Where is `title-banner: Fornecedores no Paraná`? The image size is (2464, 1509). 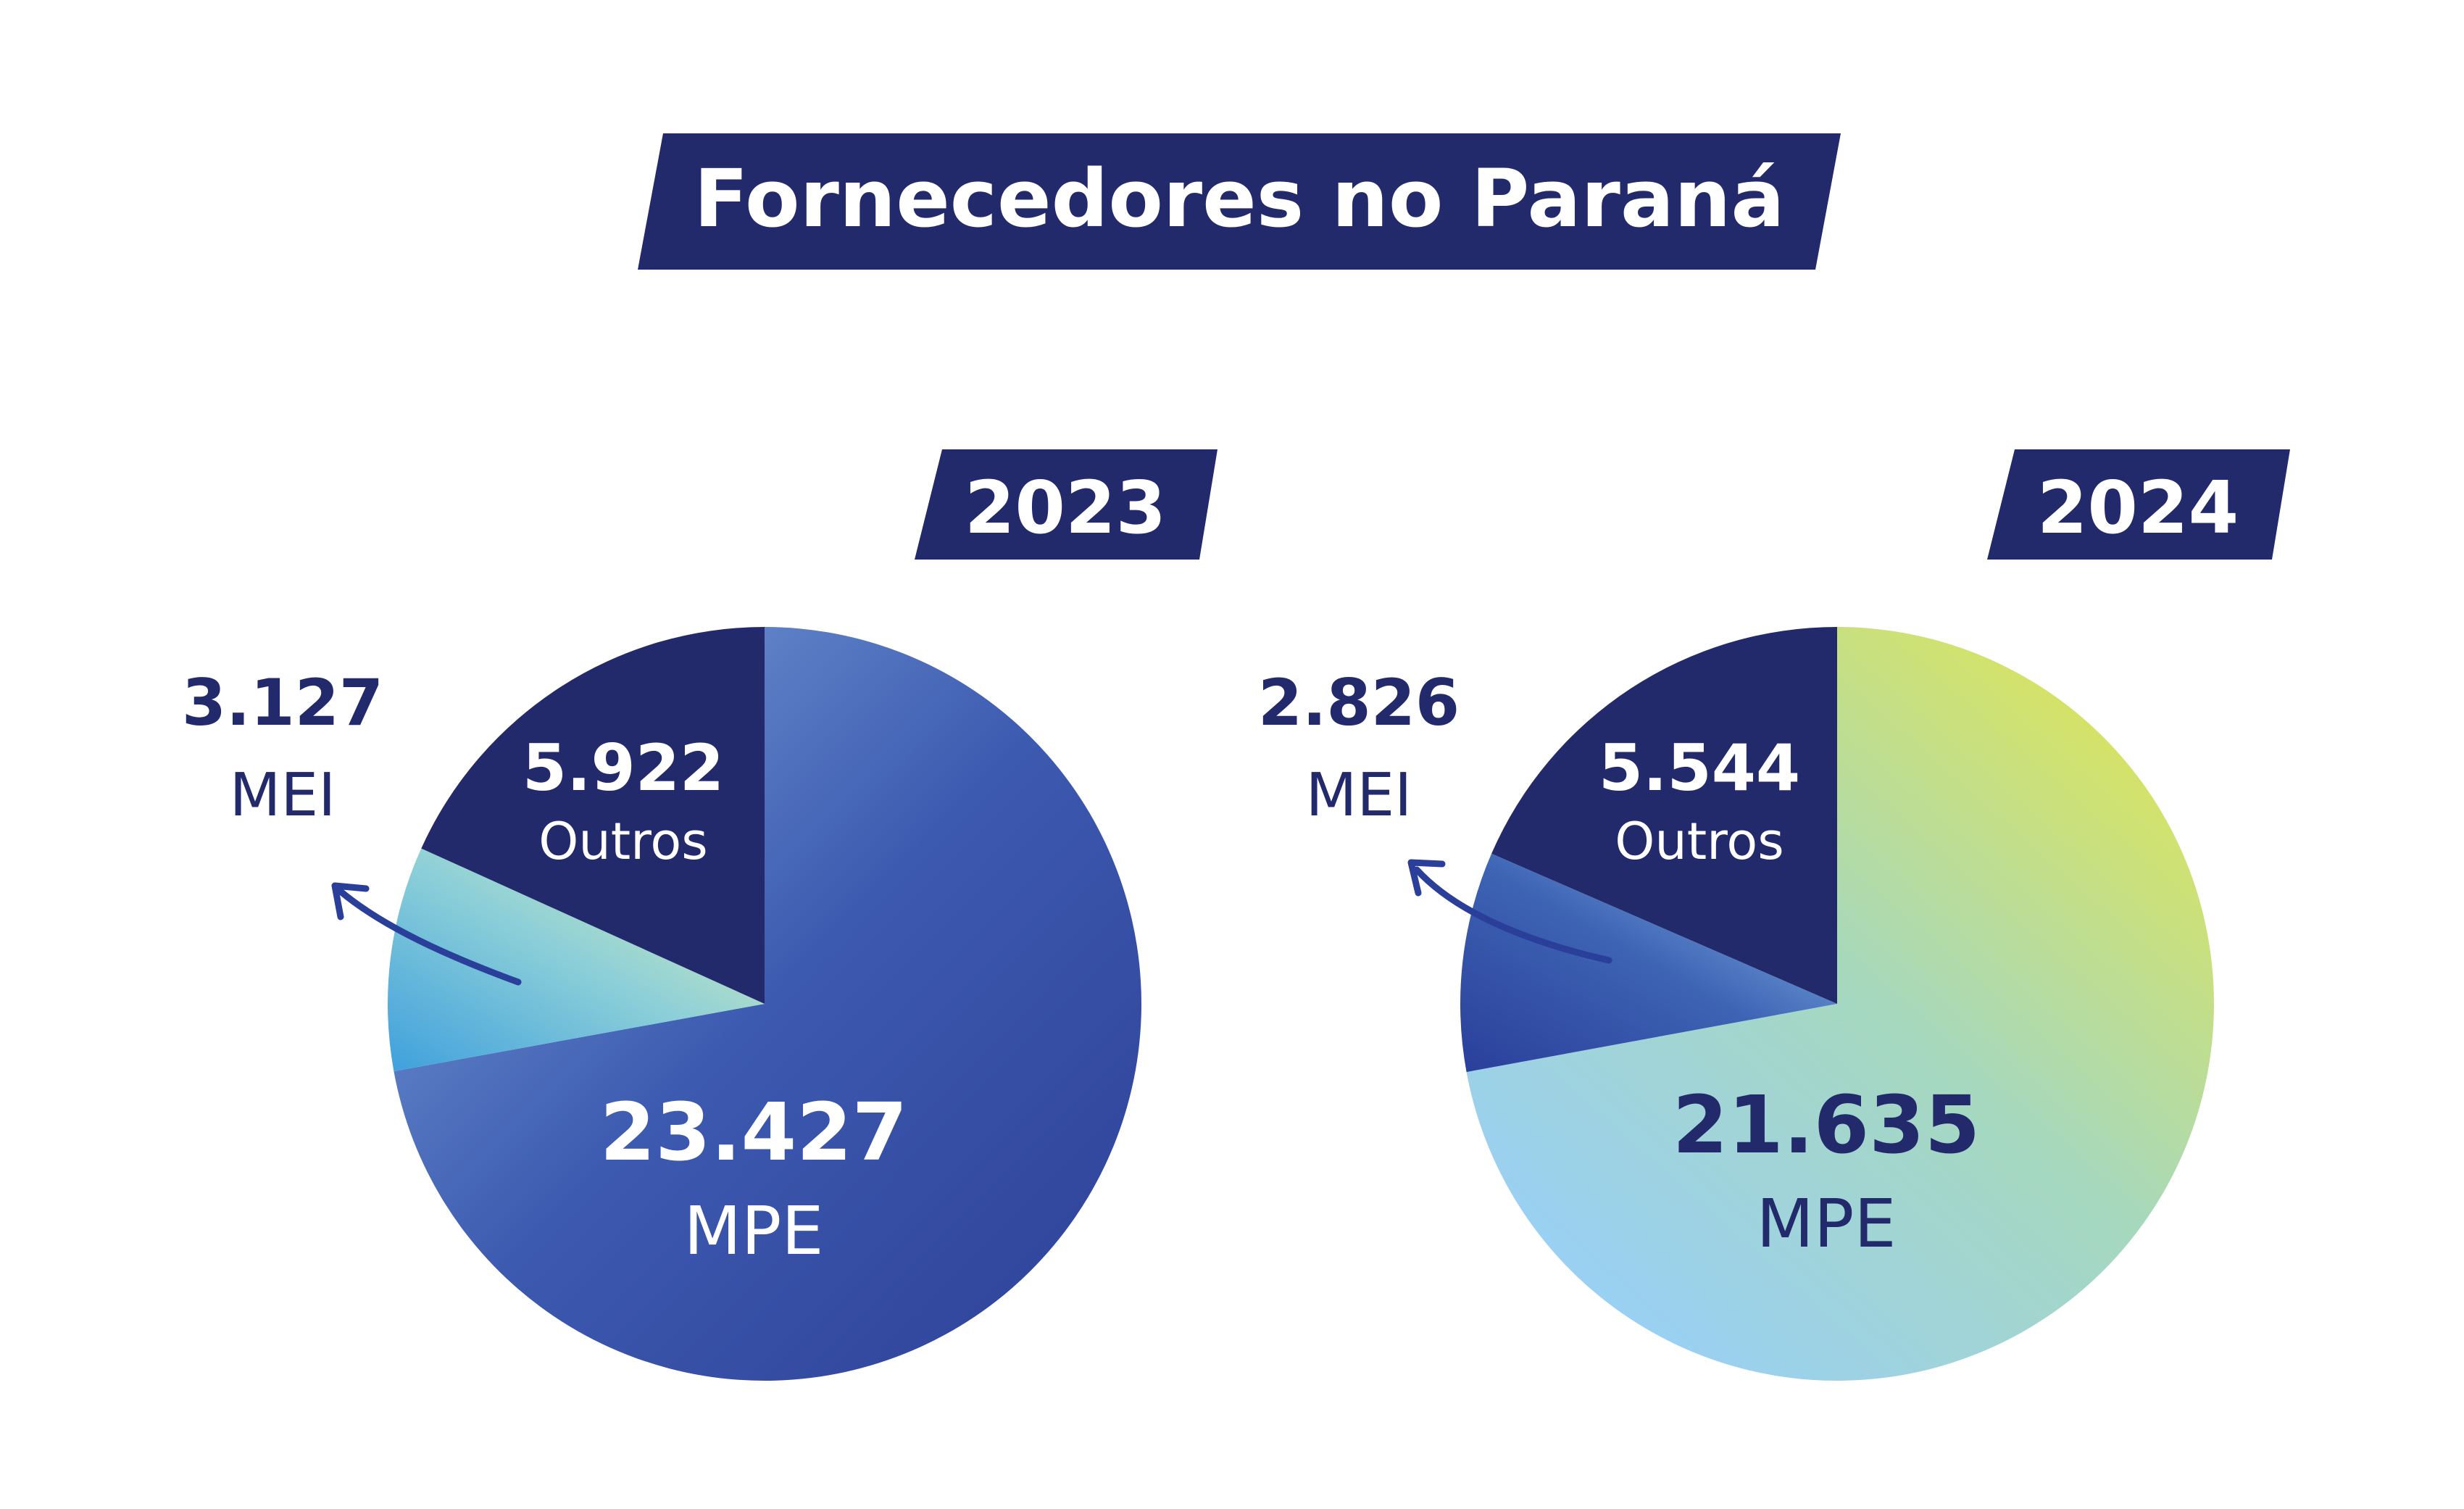 title-banner: Fornecedores no Paraná is located at coordinates (1239, 201).